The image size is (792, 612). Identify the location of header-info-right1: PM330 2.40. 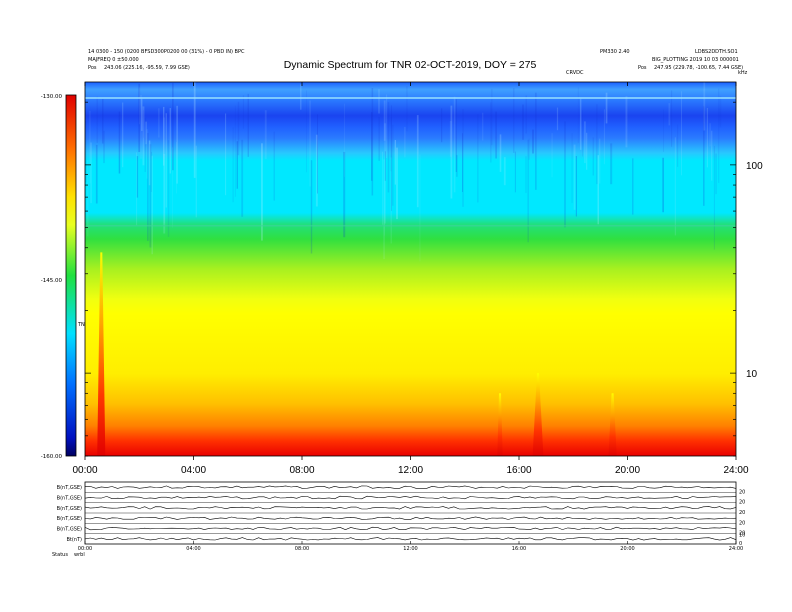
(615, 52).